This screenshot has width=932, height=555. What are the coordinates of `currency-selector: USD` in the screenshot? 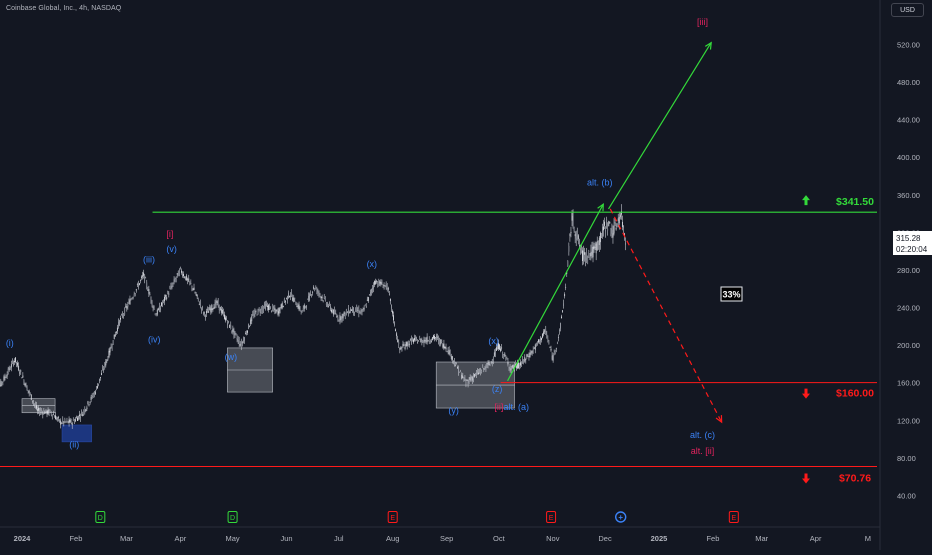 It's located at (907, 10).